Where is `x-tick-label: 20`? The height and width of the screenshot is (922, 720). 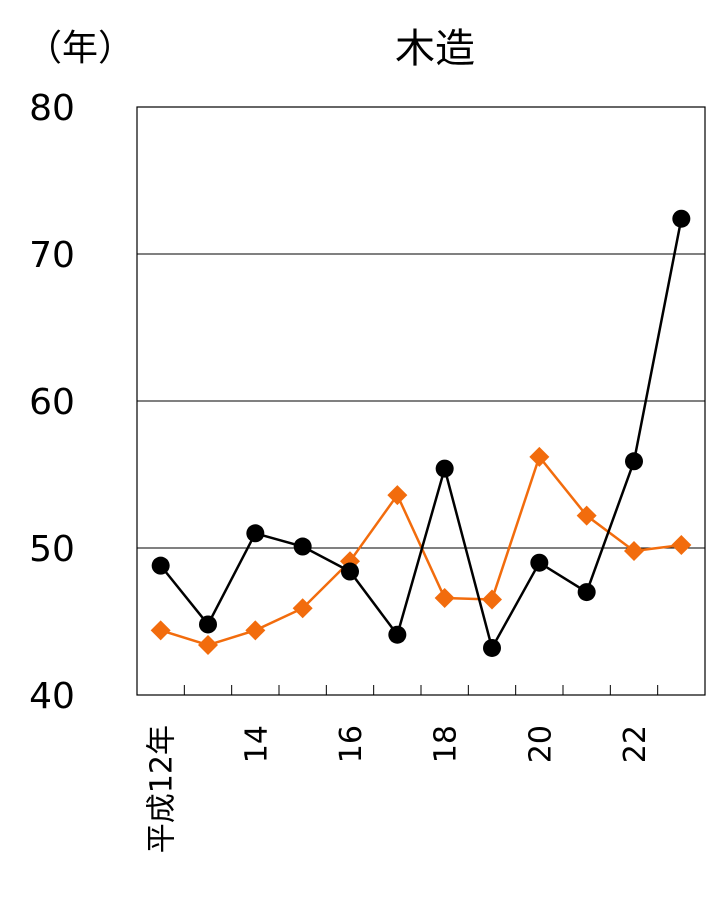
x-tick-label: 20 is located at coordinates (540, 744).